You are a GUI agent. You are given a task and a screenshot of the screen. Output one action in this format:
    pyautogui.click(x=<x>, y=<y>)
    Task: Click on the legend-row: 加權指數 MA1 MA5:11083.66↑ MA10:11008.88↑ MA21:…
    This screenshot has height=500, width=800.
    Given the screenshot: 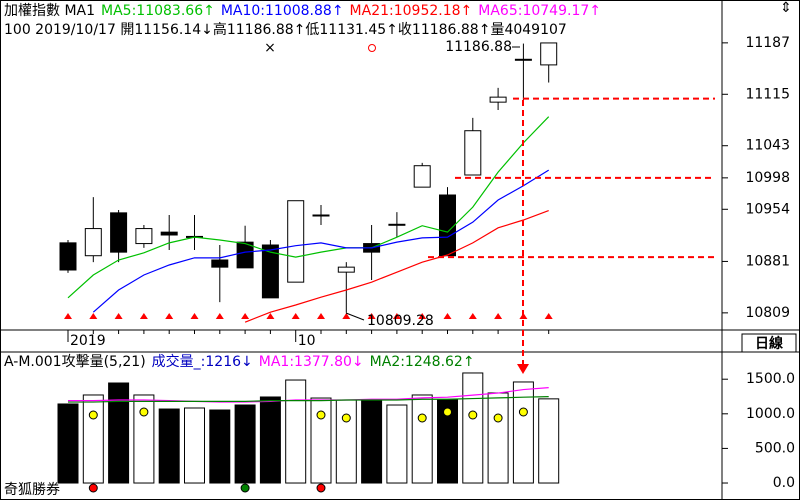 What is the action you would take?
    pyautogui.click(x=302, y=11)
    